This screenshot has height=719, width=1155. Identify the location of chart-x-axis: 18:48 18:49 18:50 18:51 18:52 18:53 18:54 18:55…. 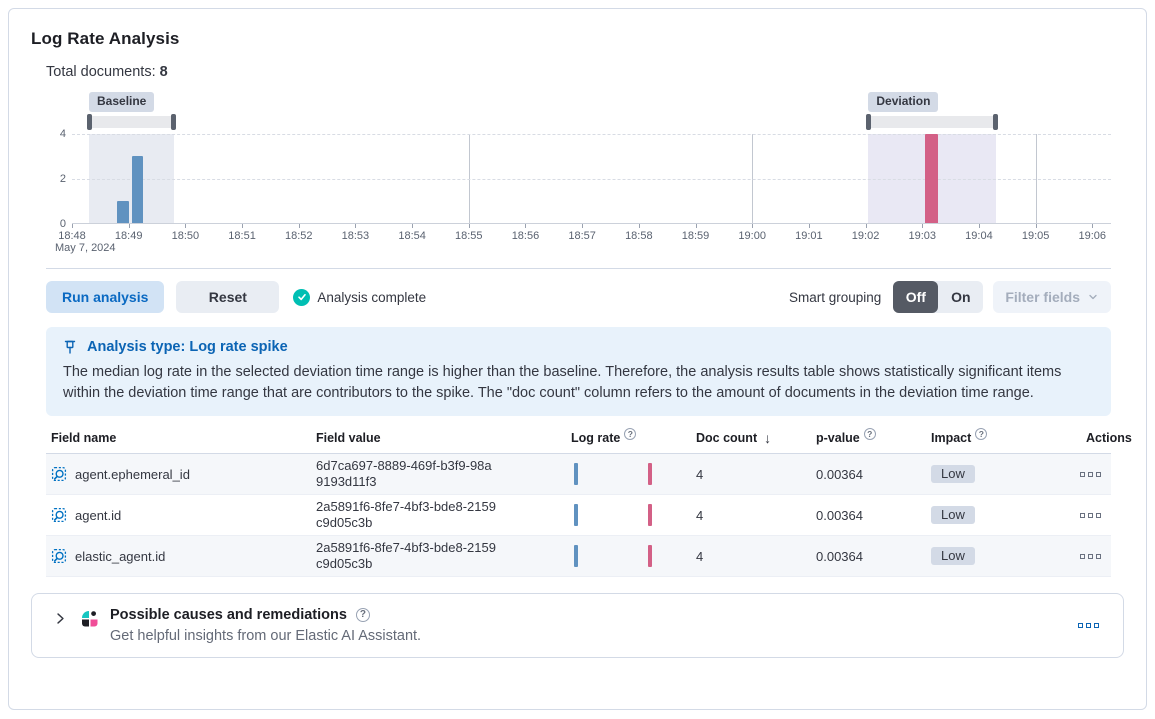
(583, 240).